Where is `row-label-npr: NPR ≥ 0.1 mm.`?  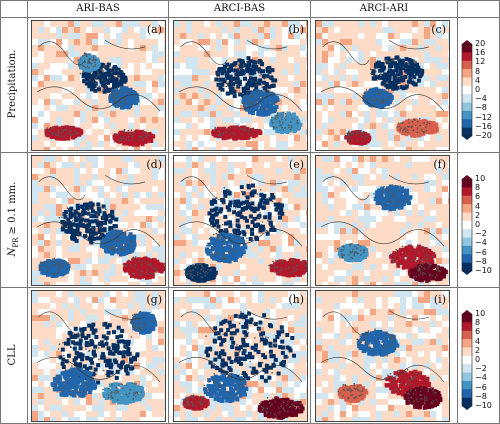 row-label-npr: NPR ≥ 0.1 mm. is located at coordinates (13, 219).